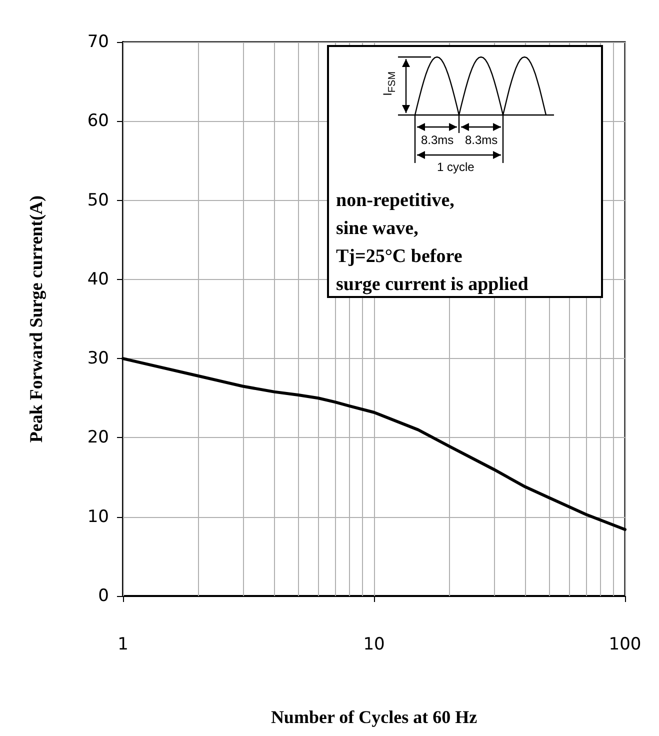  I want to click on y-tick-label: 60, so click(98, 121).